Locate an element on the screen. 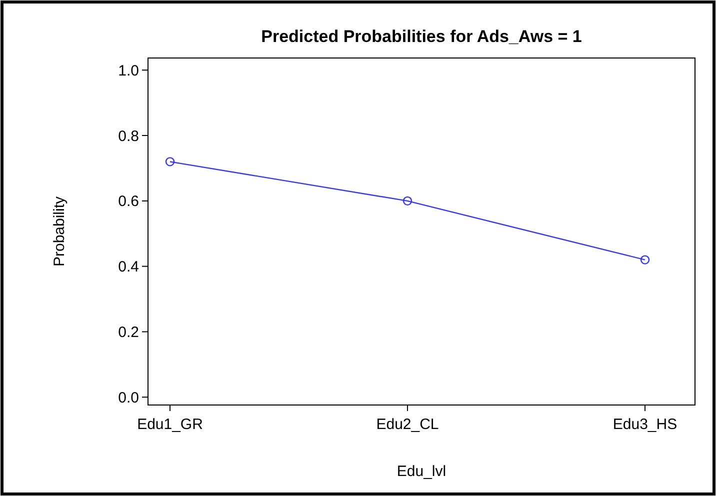 Image resolution: width=716 pixels, height=496 pixels. x-tick-label: Edu1_GR is located at coordinates (170, 424).